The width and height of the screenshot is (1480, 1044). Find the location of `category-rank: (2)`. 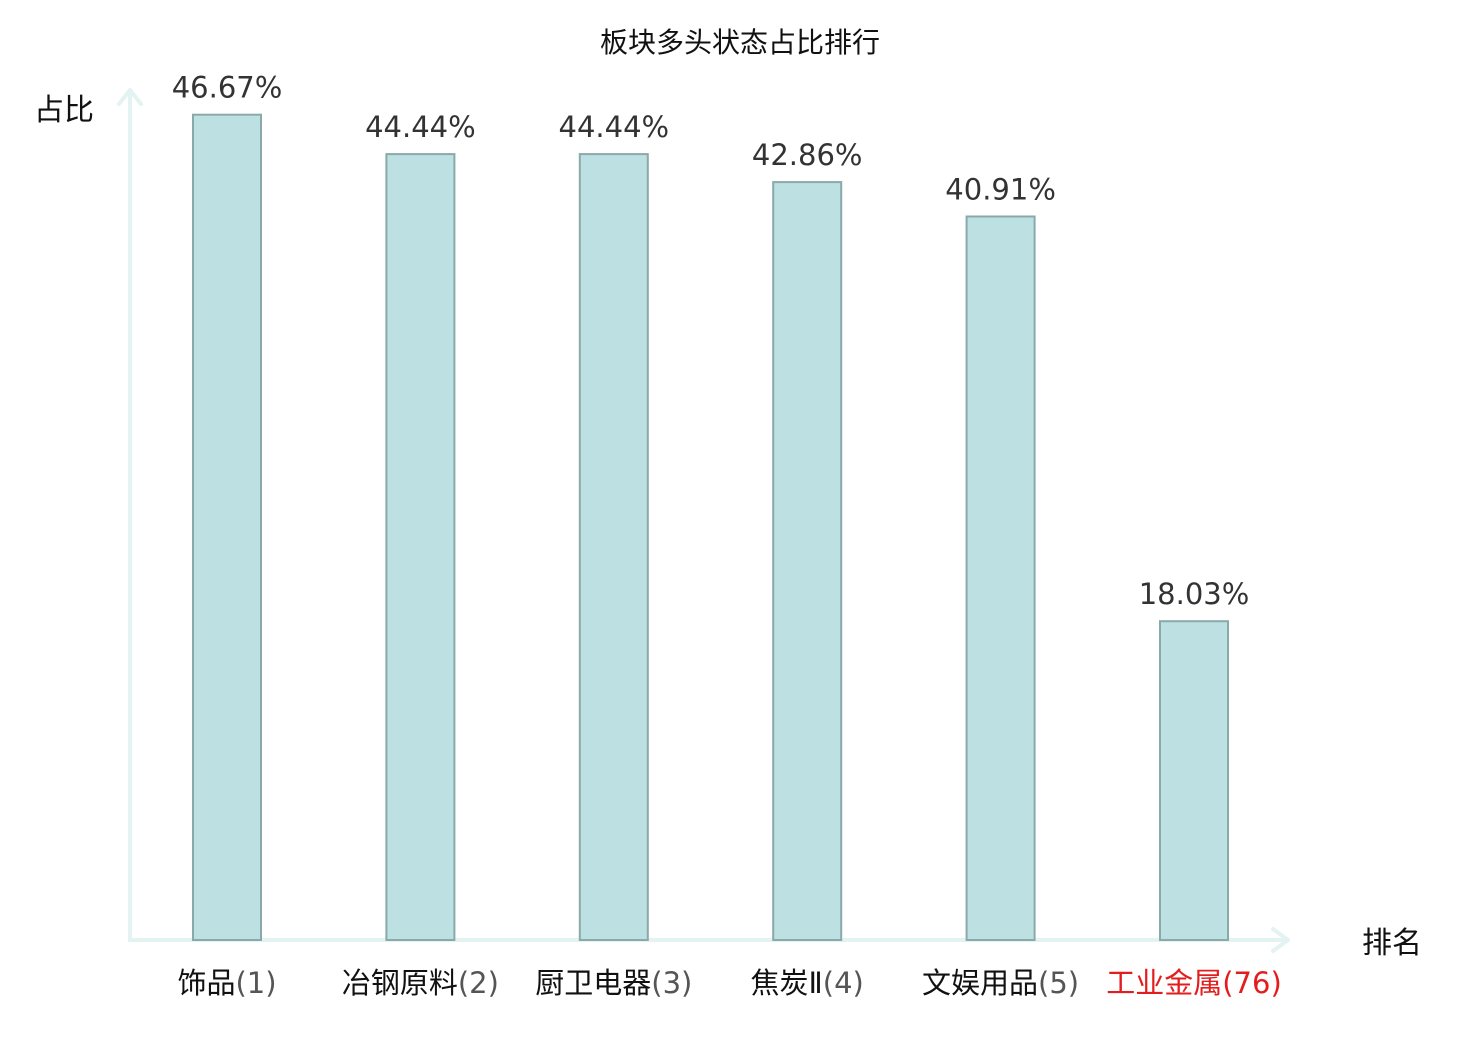

category-rank: (2) is located at coordinates (478, 983).